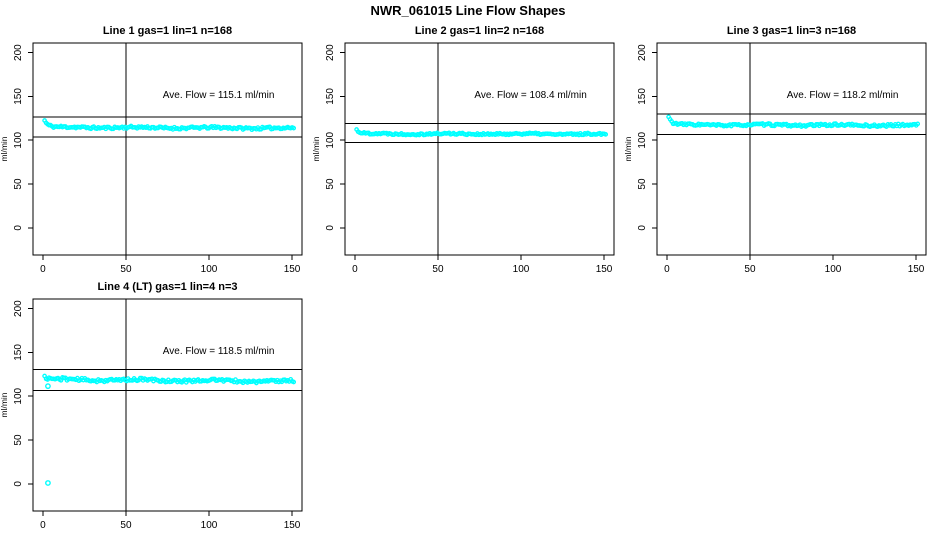 Image resolution: width=936 pixels, height=540 pixels. Describe the element at coordinates (843, 95) in the screenshot. I see `ave-flow-annotation: Ave. Flow = 118.2 ml/min` at that location.